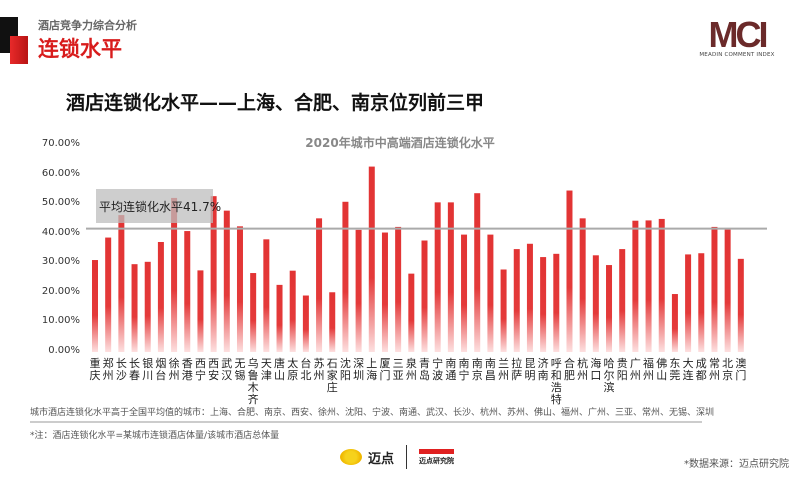 This screenshot has width=800, height=478. Describe the element at coordinates (279, 318) in the screenshot. I see `bar-唐山` at that location.